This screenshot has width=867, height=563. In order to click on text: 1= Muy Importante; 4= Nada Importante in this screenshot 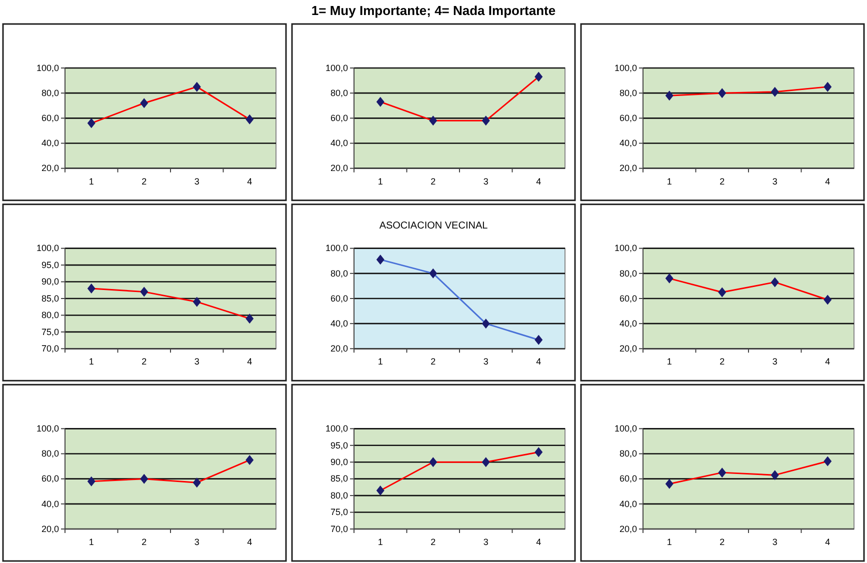, I will do `click(433, 10)`.